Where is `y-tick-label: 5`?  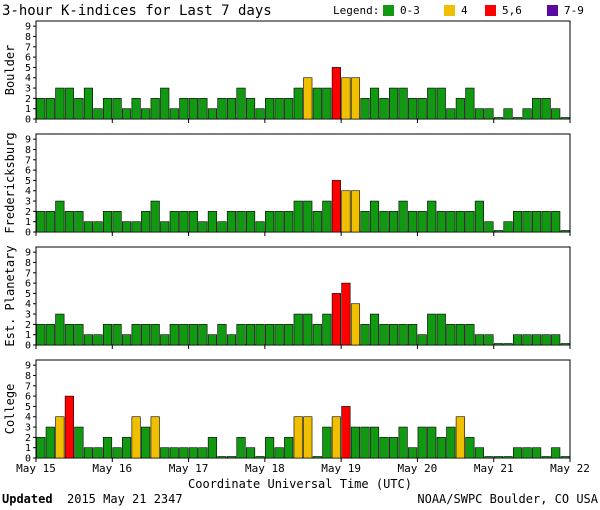 y-tick-label: 5 is located at coordinates (28, 294).